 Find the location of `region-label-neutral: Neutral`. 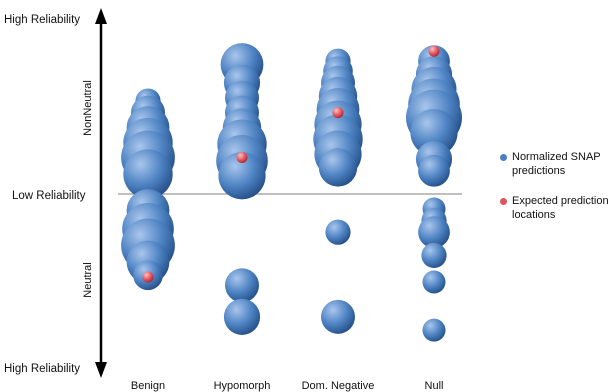

region-label-neutral: Neutral is located at coordinates (88, 279).